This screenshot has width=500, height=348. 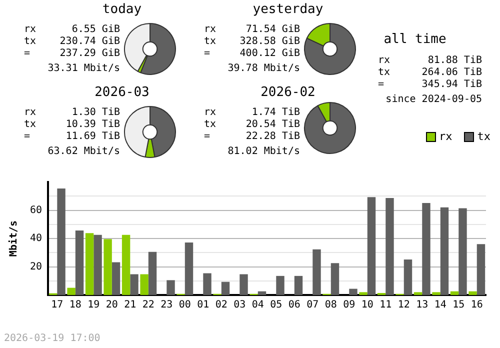 I want to click on legend-label: rx, so click(x=445, y=136).